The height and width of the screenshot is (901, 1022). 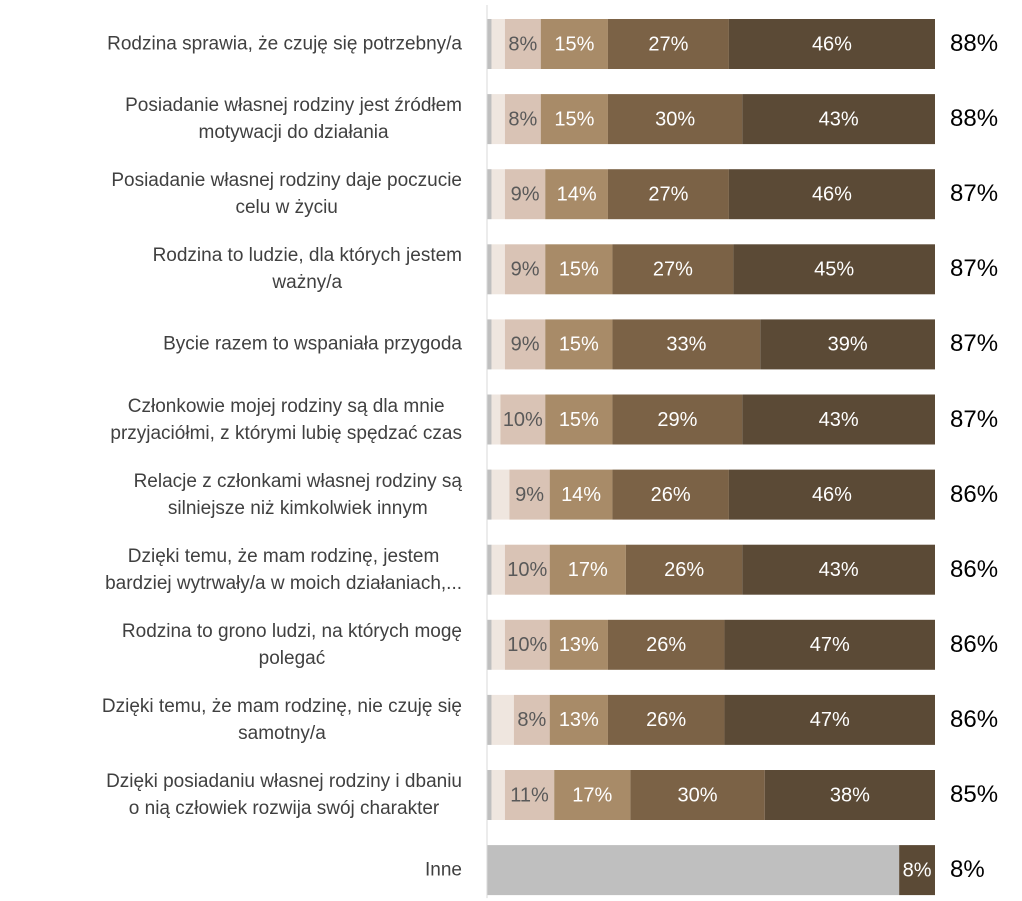 I want to click on total-label: 88%, so click(x=974, y=43).